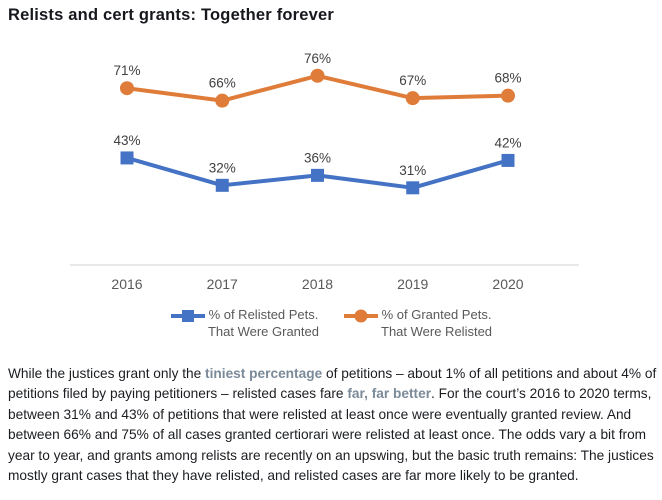  What do you see at coordinates (417, 323) in the screenshot?
I see `legend-item-granted-pets-relisted: % of Granted Pets. That Were Relisted` at bounding box center [417, 323].